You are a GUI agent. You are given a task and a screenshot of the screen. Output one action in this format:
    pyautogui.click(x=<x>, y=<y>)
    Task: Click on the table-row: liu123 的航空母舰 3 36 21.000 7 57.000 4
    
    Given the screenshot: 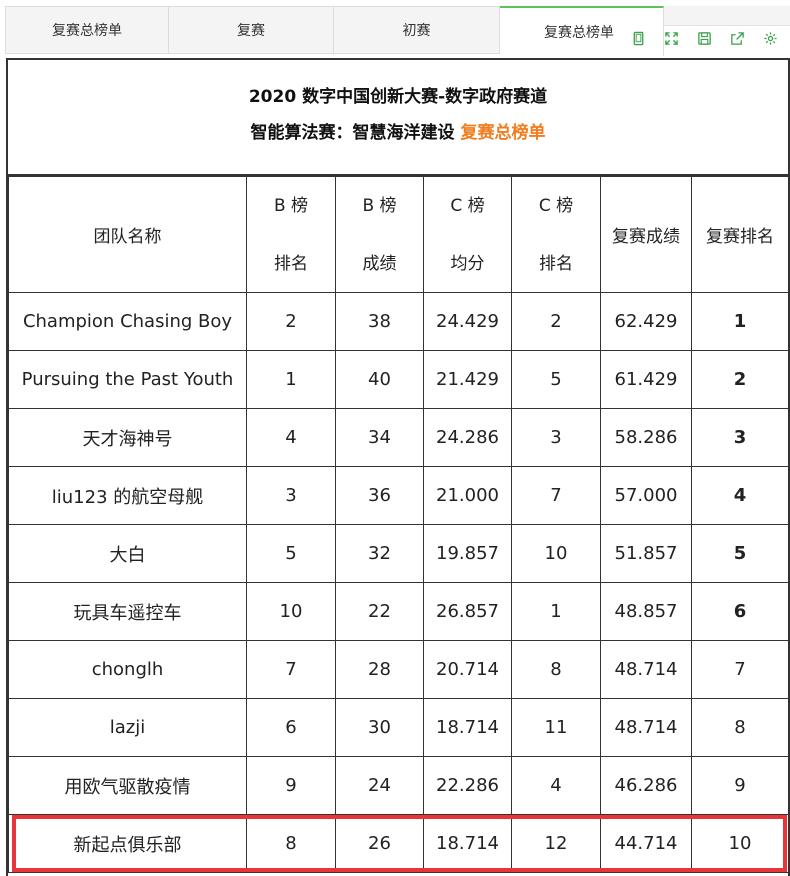 What is the action you would take?
    pyautogui.click(x=398, y=495)
    